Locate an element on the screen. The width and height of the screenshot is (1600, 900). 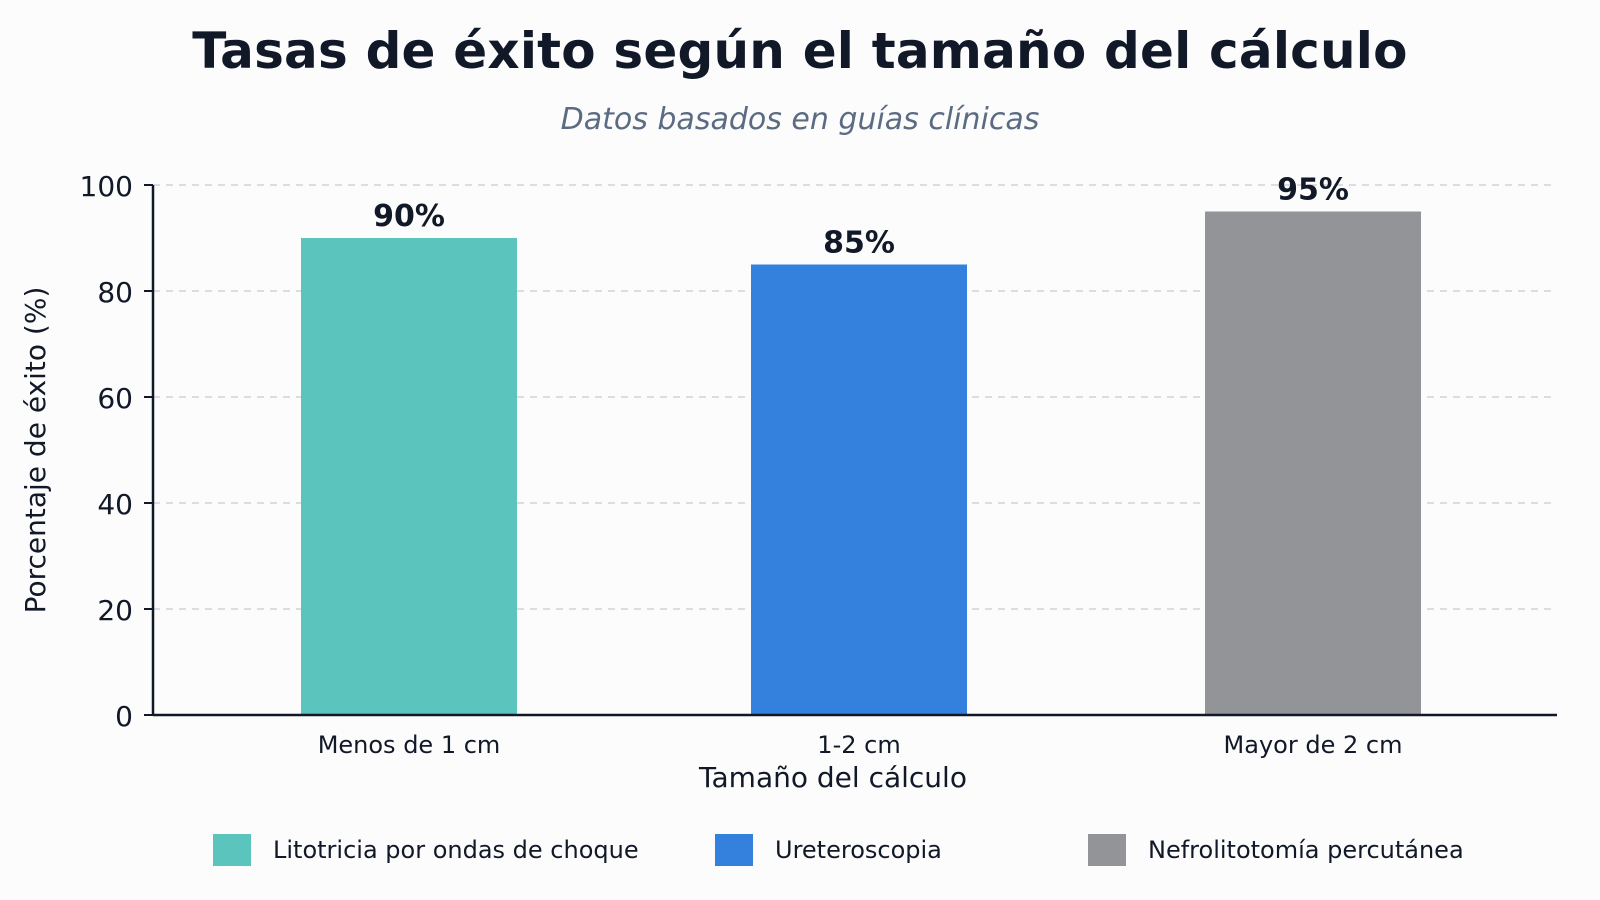
legend-item-ureteroscopy: Ureteroscopia is located at coordinates (828, 850).